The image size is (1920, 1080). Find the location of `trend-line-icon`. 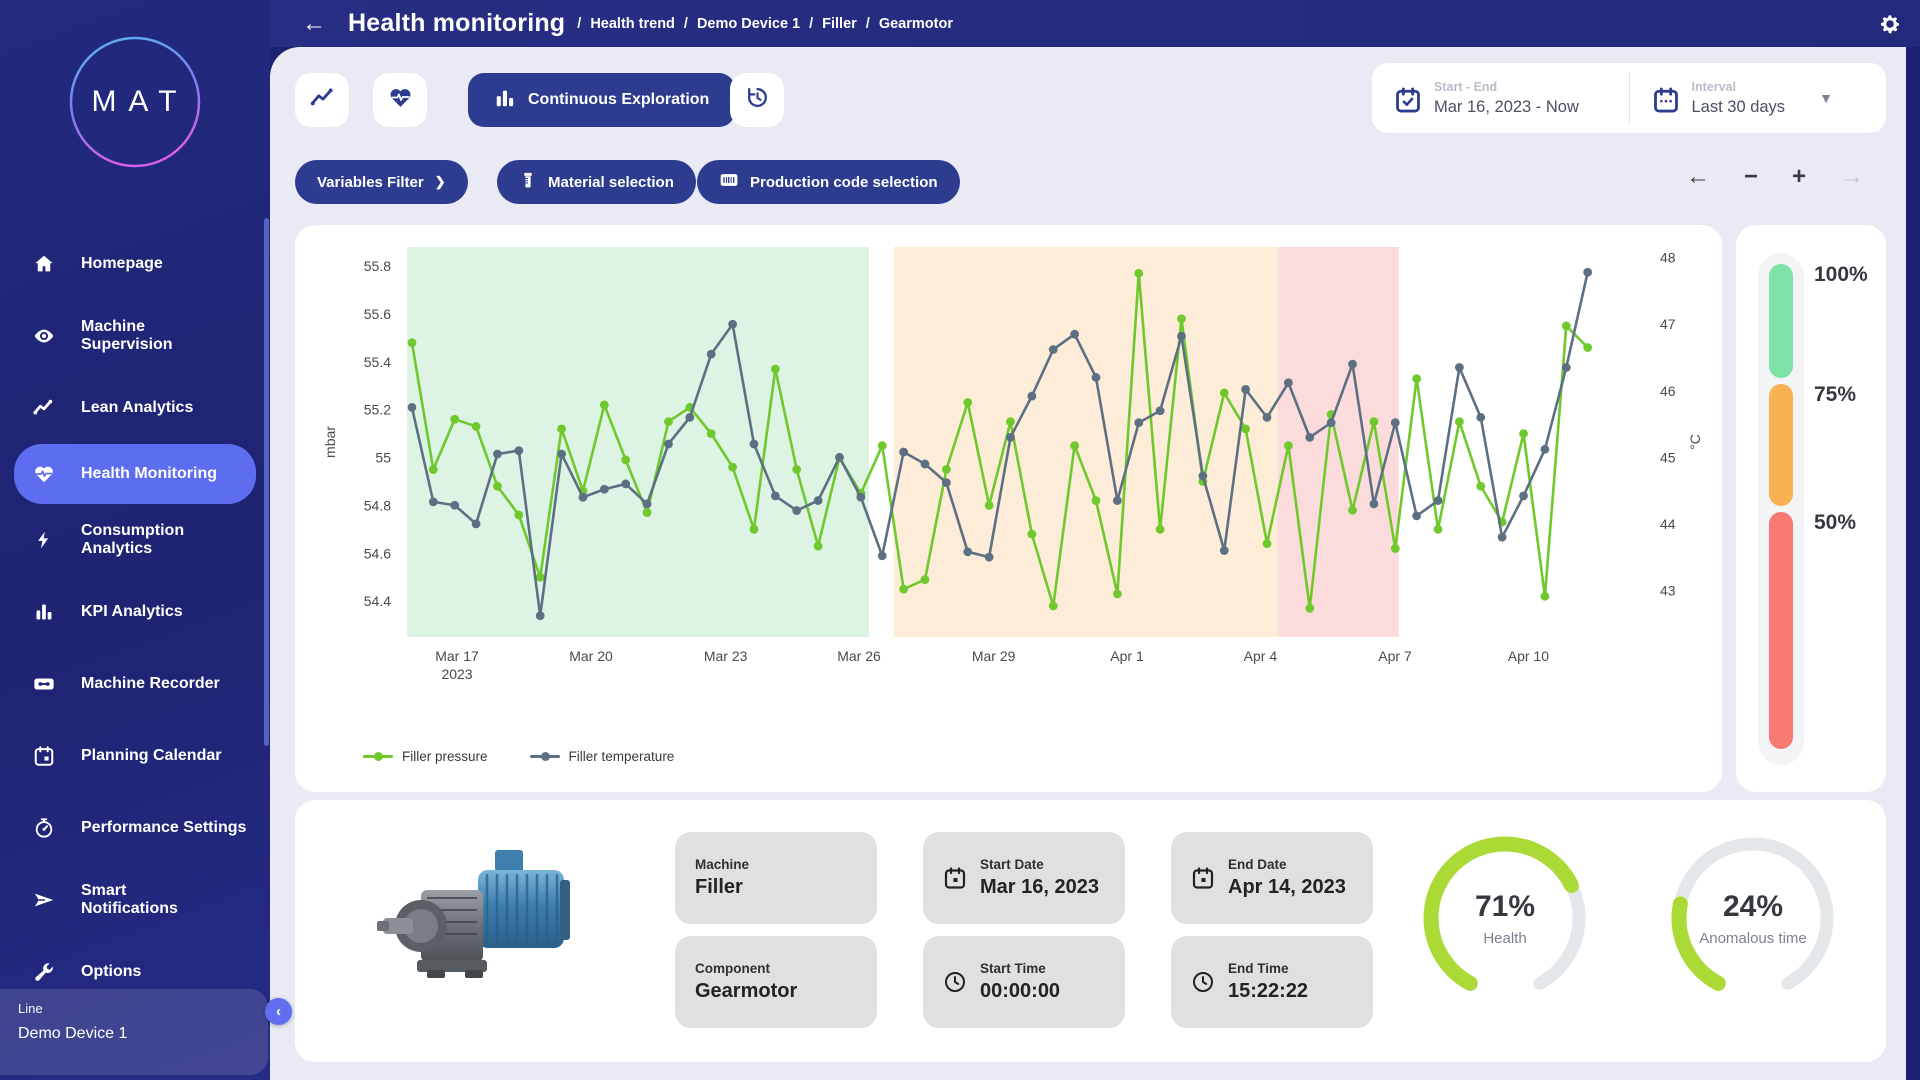

trend-line-icon is located at coordinates (322, 100).